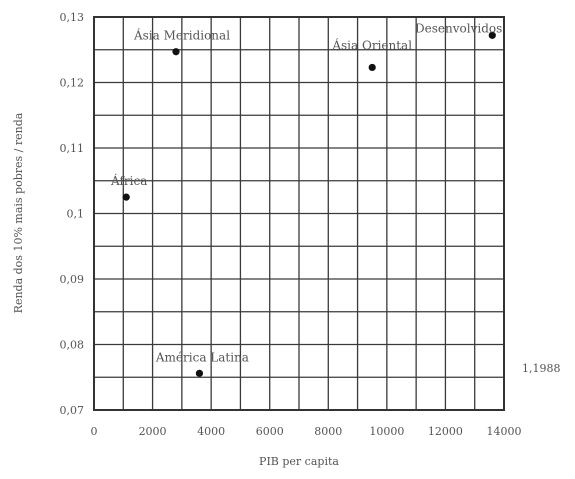  What do you see at coordinates (371, 44) in the screenshot?
I see `point-label: Ásia Oriental` at bounding box center [371, 44].